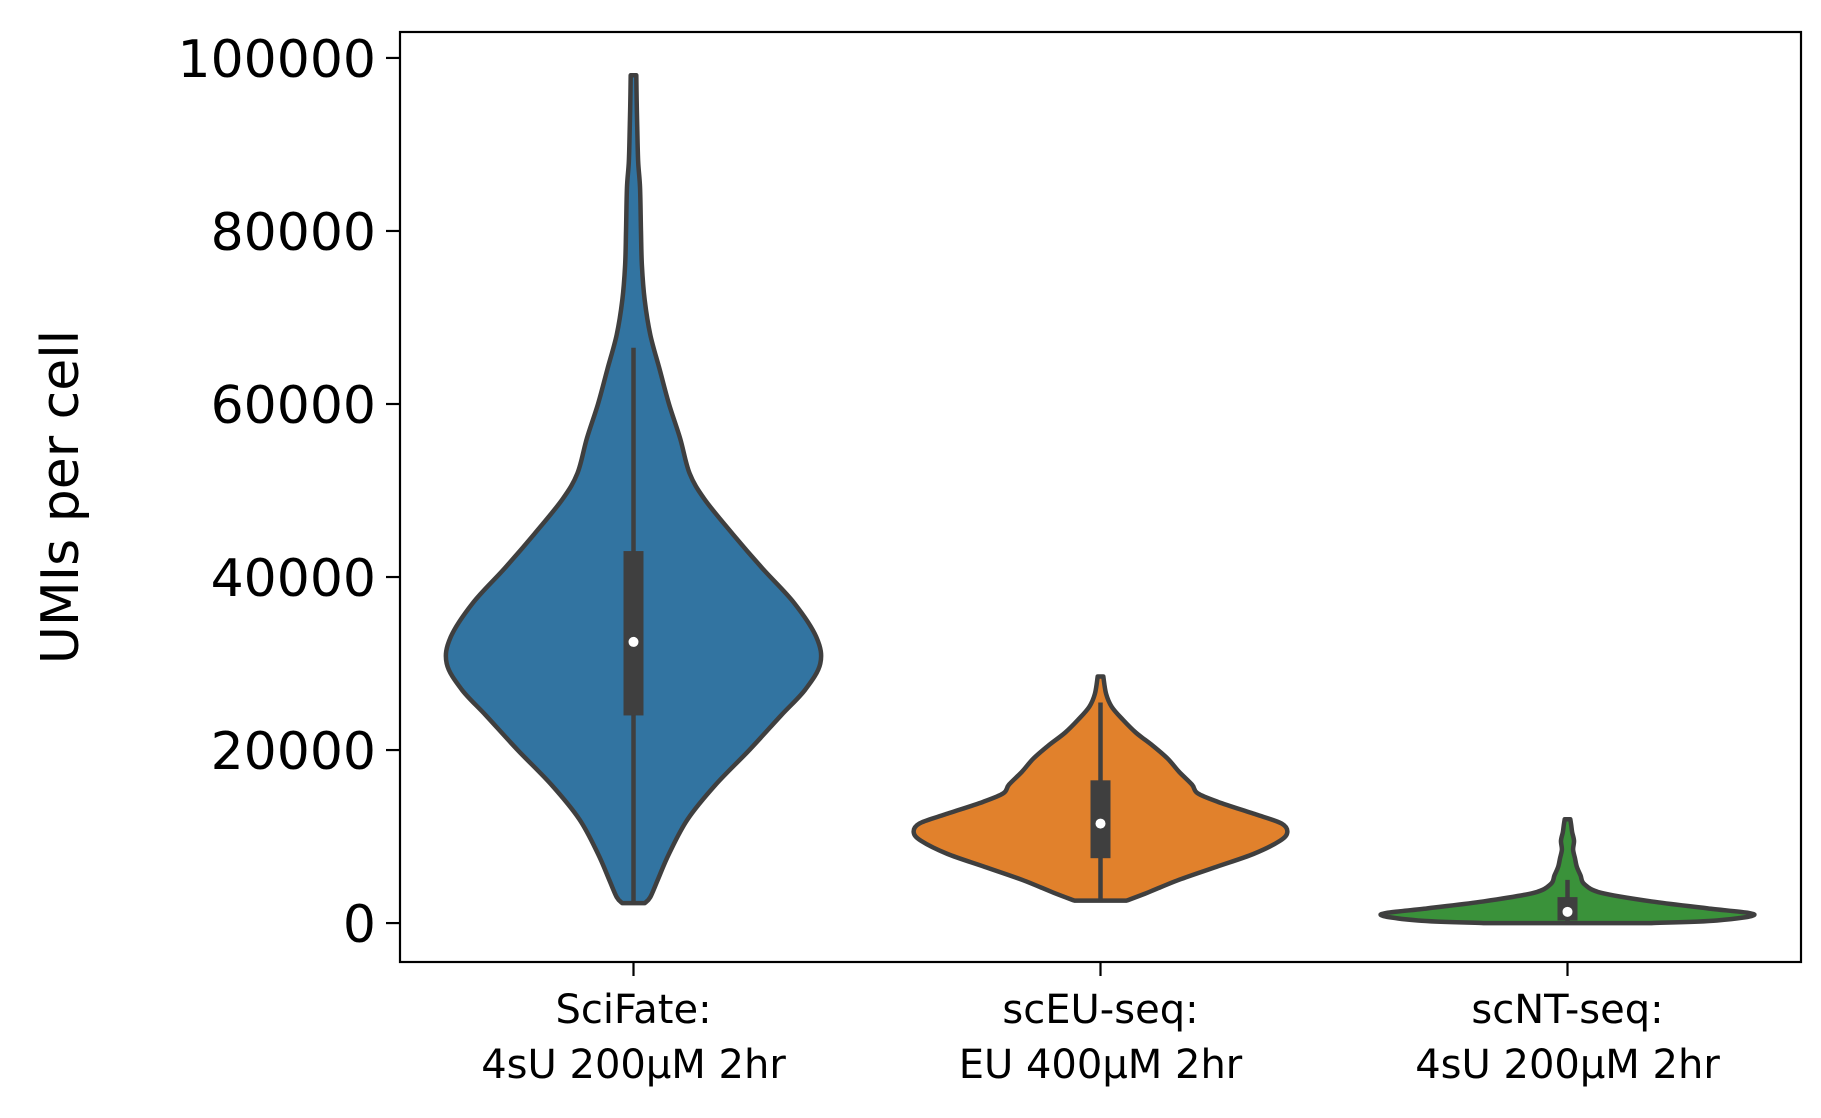 This screenshot has height=1118, width=1821. Describe the element at coordinates (276, 60) in the screenshot. I see `y-tick-label: 100000` at that location.